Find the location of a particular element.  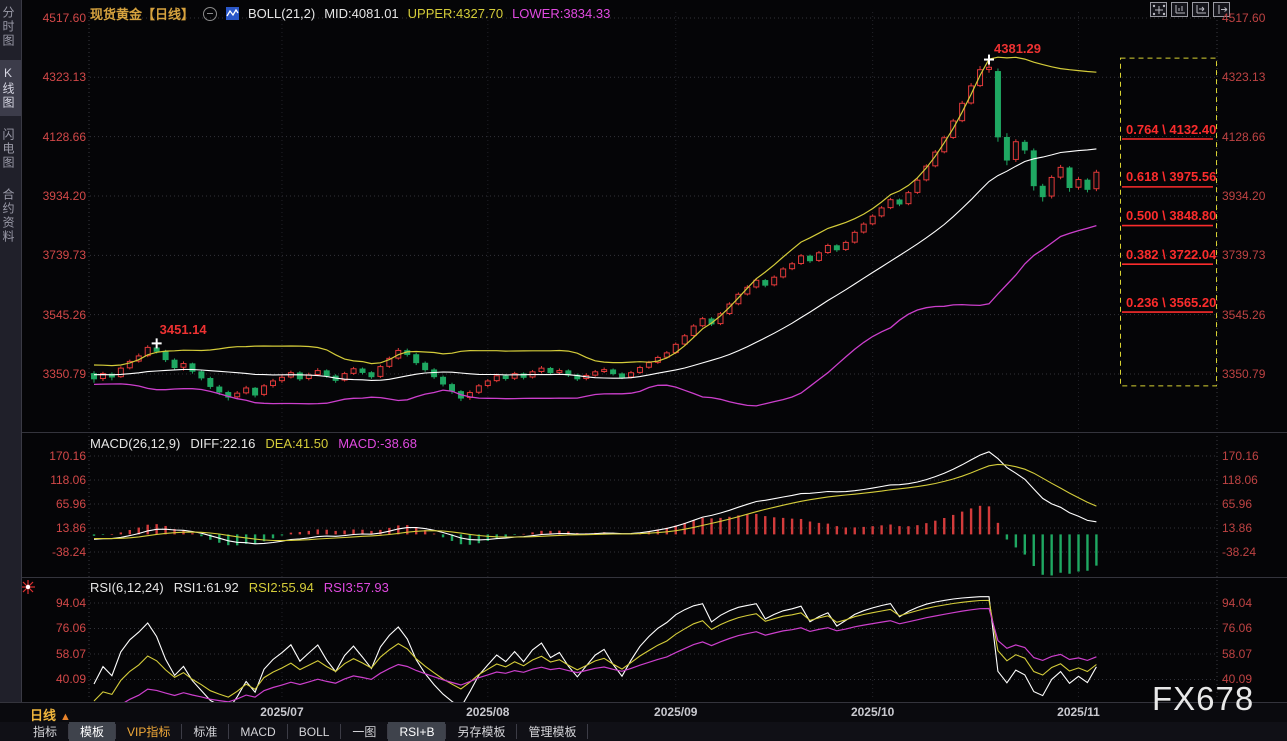

toolbar-item-9: 管理模板 is located at coordinates (552, 732).